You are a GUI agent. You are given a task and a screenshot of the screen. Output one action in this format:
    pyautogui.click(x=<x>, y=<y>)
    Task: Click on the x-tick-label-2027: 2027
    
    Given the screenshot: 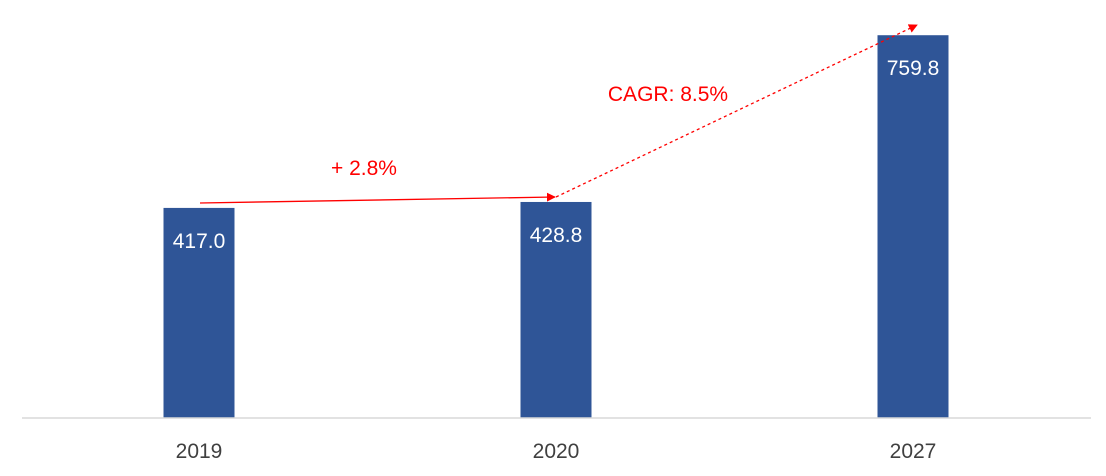 What is the action you would take?
    pyautogui.click(x=913, y=451)
    